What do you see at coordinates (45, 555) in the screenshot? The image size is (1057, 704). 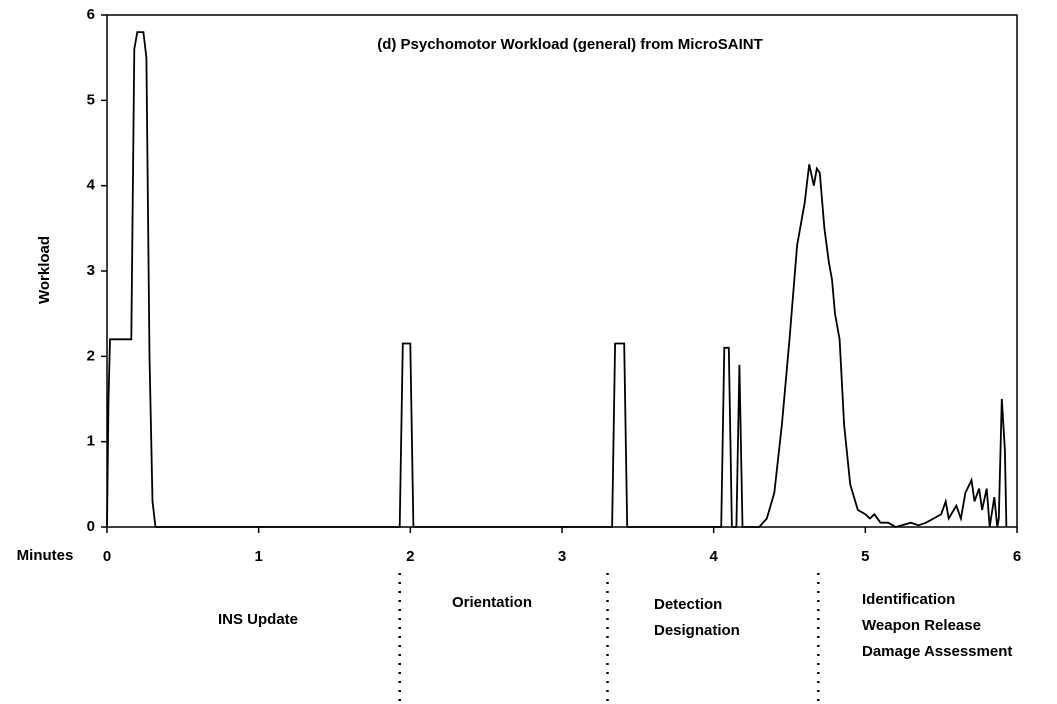 I see `x-axis-label: Minutes` at bounding box center [45, 555].